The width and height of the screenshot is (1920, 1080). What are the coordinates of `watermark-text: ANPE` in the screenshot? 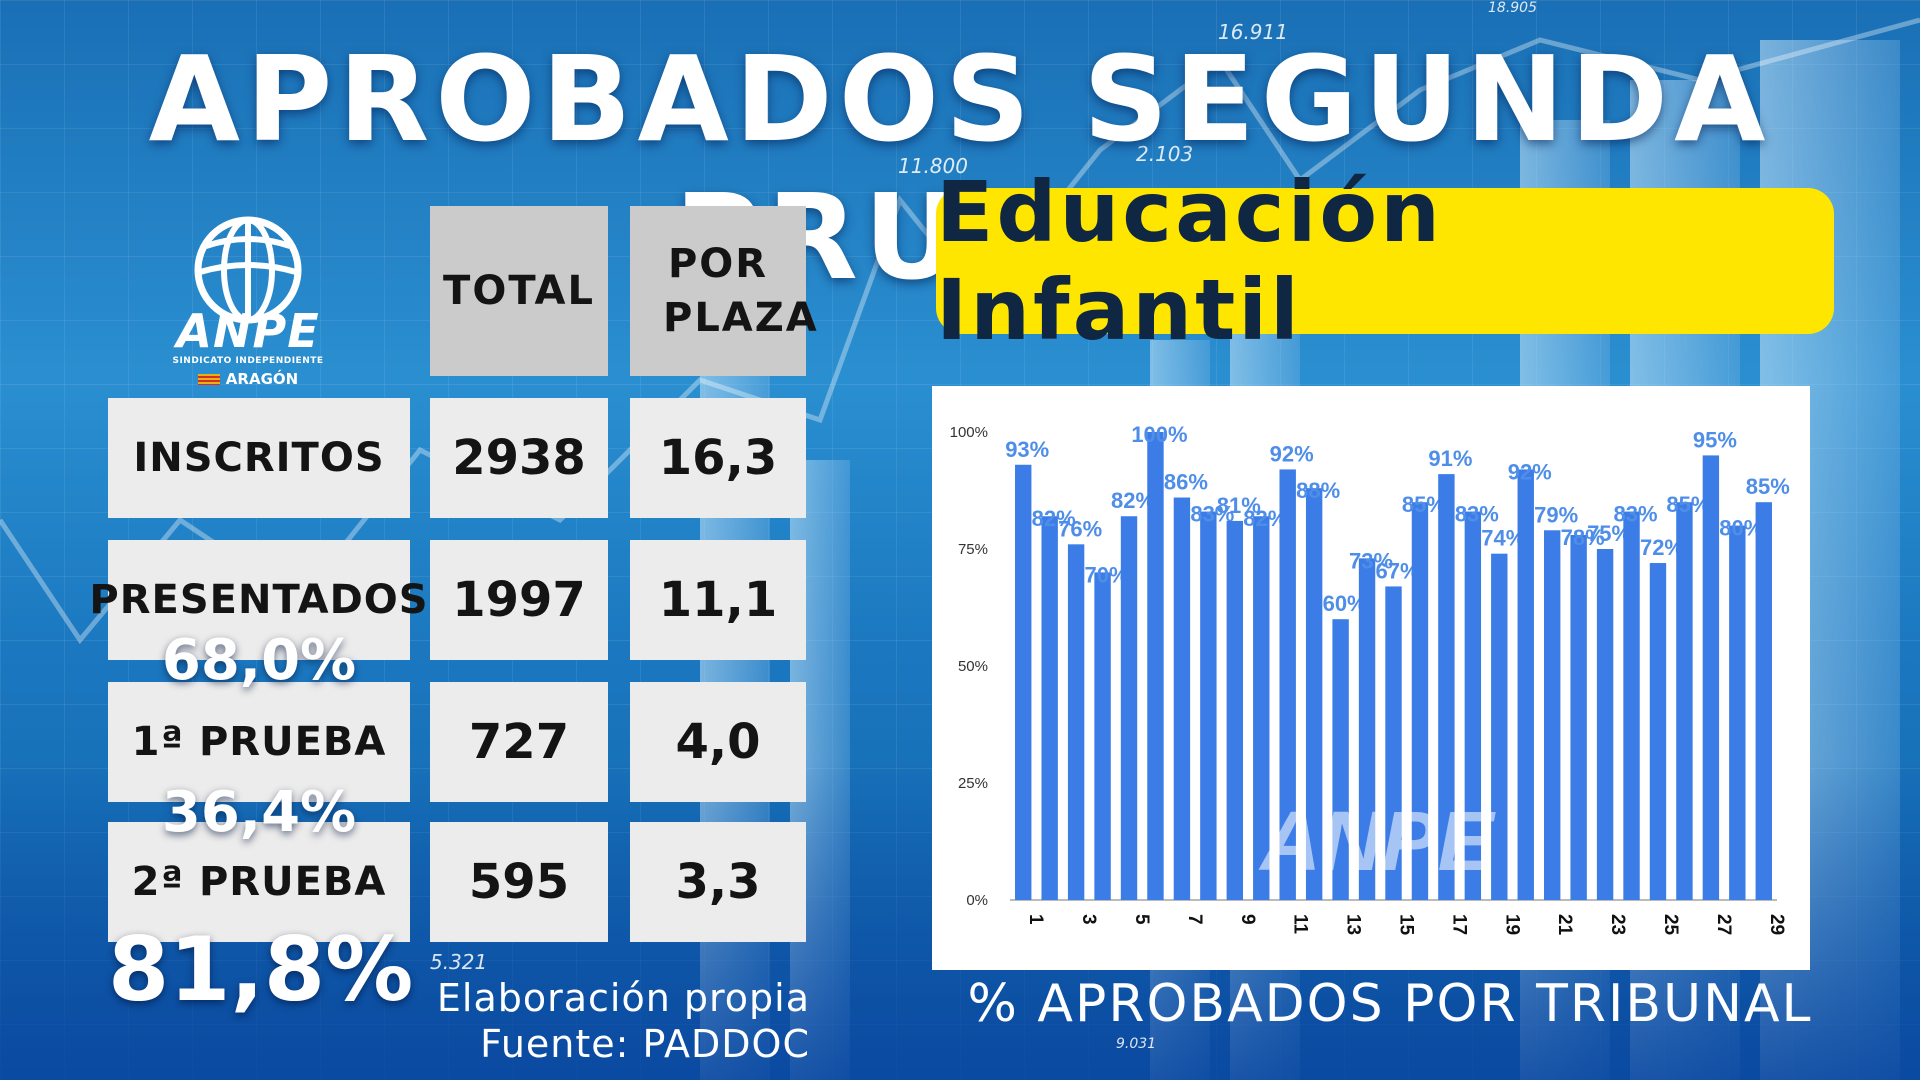 It's located at (1377, 841).